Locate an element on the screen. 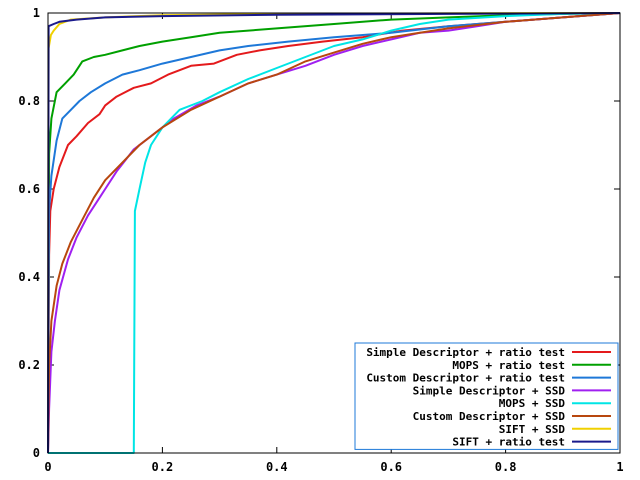 The height and width of the screenshot is (480, 640). legend-box is located at coordinates (486, 396).